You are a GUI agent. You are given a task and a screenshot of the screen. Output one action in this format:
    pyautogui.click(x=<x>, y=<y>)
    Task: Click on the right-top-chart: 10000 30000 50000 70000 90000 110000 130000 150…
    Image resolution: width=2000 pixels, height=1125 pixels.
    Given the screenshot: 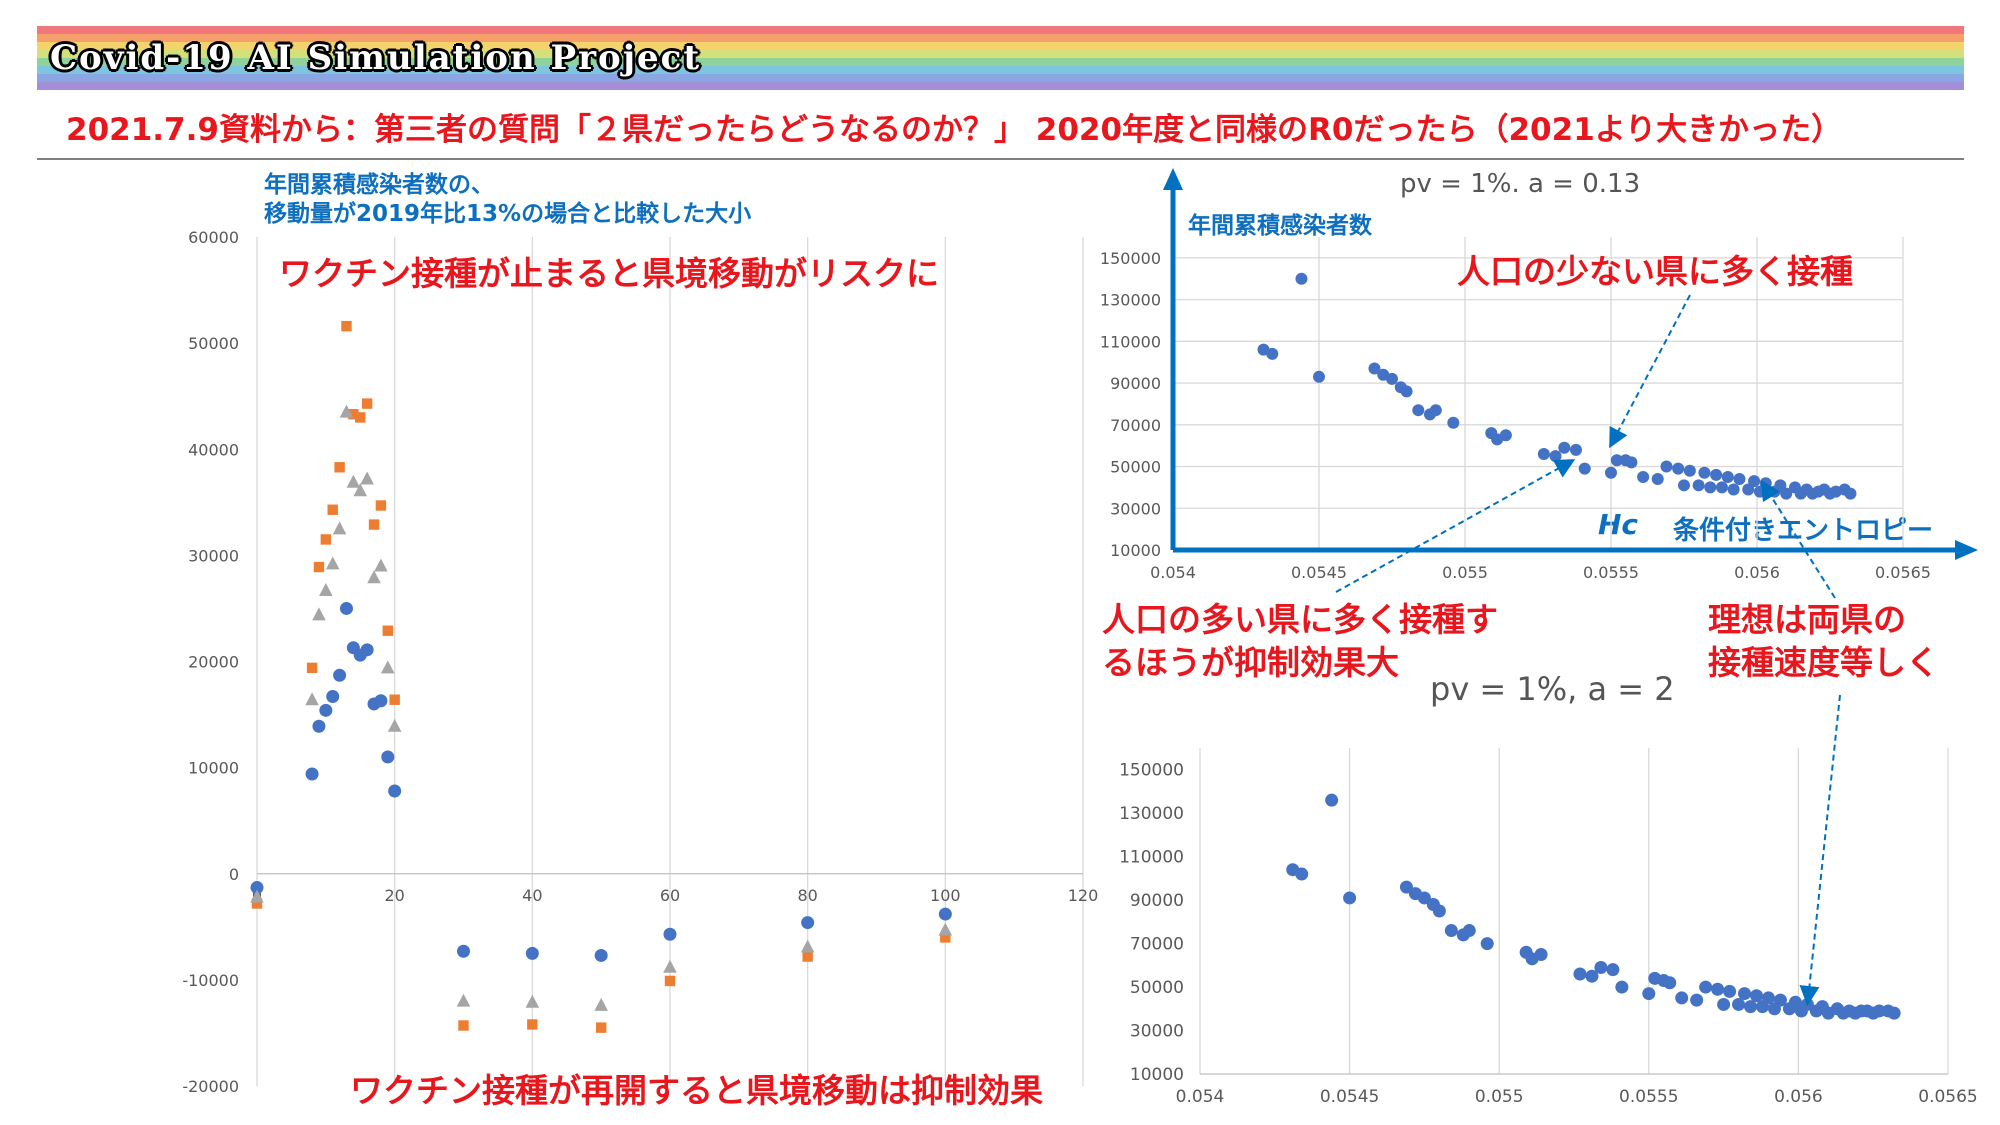 What is the action you would take?
    pyautogui.click(x=1515, y=409)
    